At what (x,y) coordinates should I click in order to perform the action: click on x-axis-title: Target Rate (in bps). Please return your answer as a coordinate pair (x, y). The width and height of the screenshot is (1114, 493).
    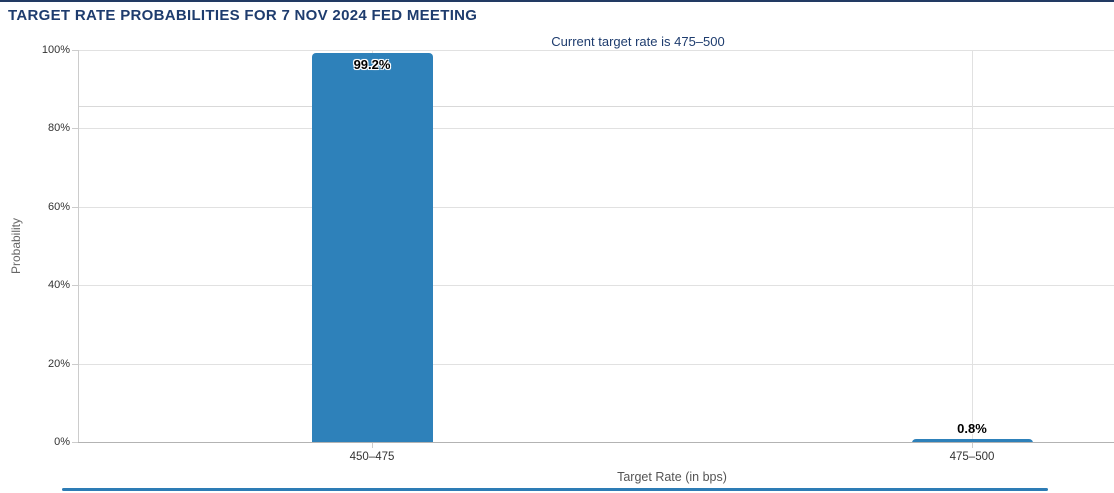
    Looking at the image, I should click on (672, 477).